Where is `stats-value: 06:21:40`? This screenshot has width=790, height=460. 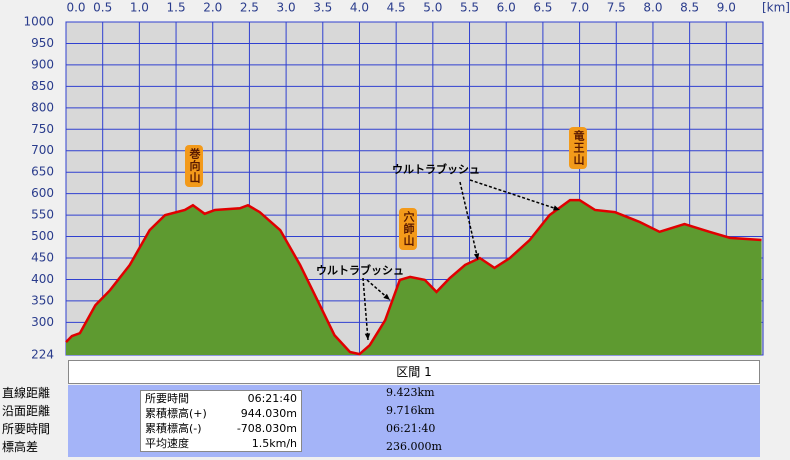 stats-value: 06:21:40 is located at coordinates (272, 398).